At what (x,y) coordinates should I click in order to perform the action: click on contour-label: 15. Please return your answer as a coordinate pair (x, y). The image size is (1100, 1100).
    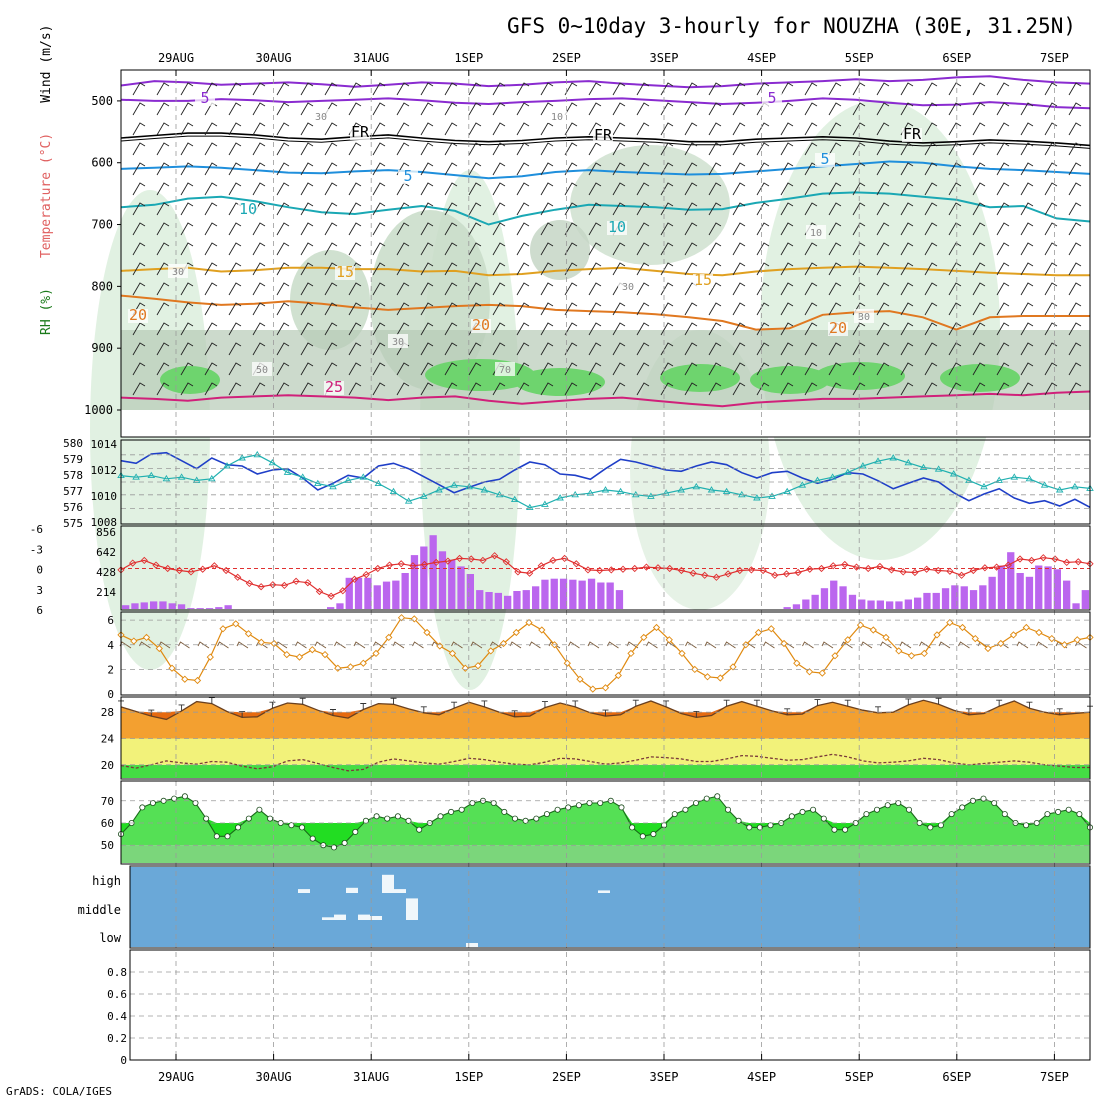
    Looking at the image, I should click on (703, 280).